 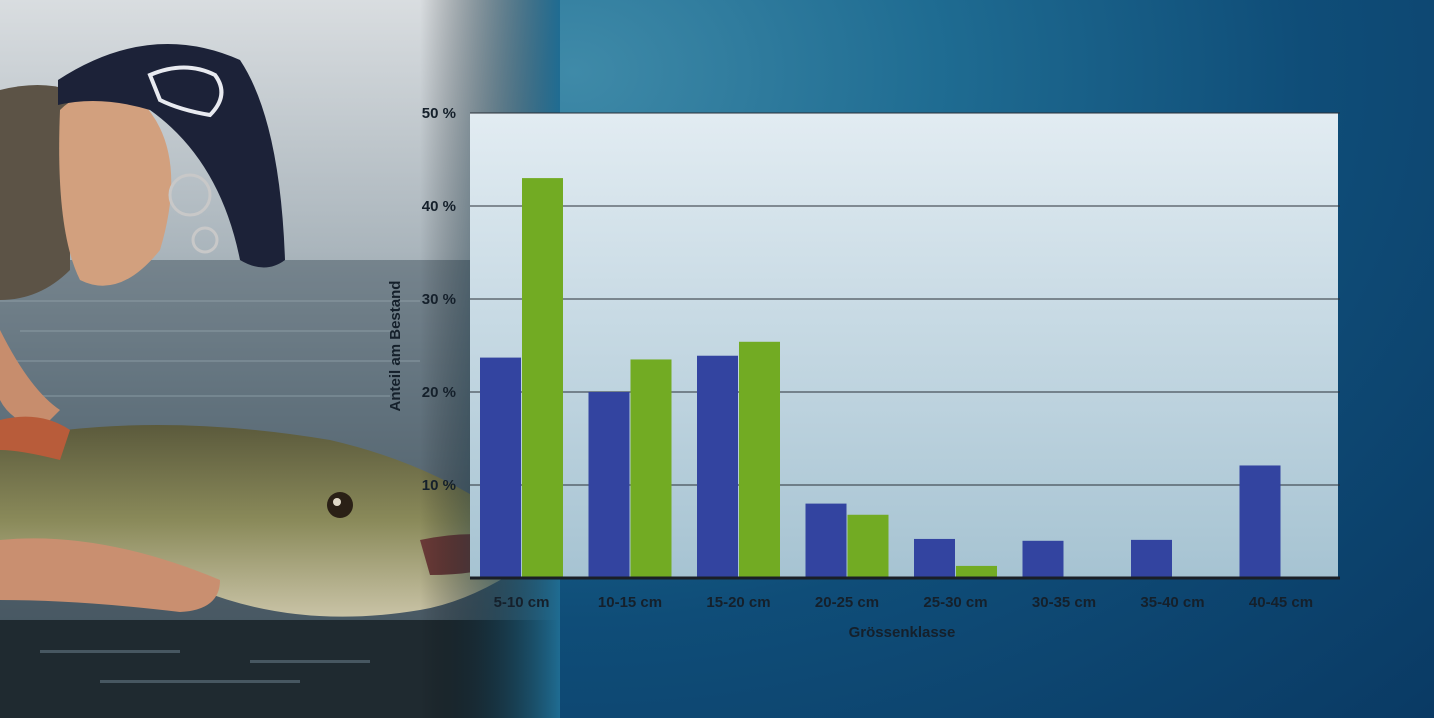 What do you see at coordinates (738, 602) in the screenshot?
I see `x-tick-label: 15-20 cm` at bounding box center [738, 602].